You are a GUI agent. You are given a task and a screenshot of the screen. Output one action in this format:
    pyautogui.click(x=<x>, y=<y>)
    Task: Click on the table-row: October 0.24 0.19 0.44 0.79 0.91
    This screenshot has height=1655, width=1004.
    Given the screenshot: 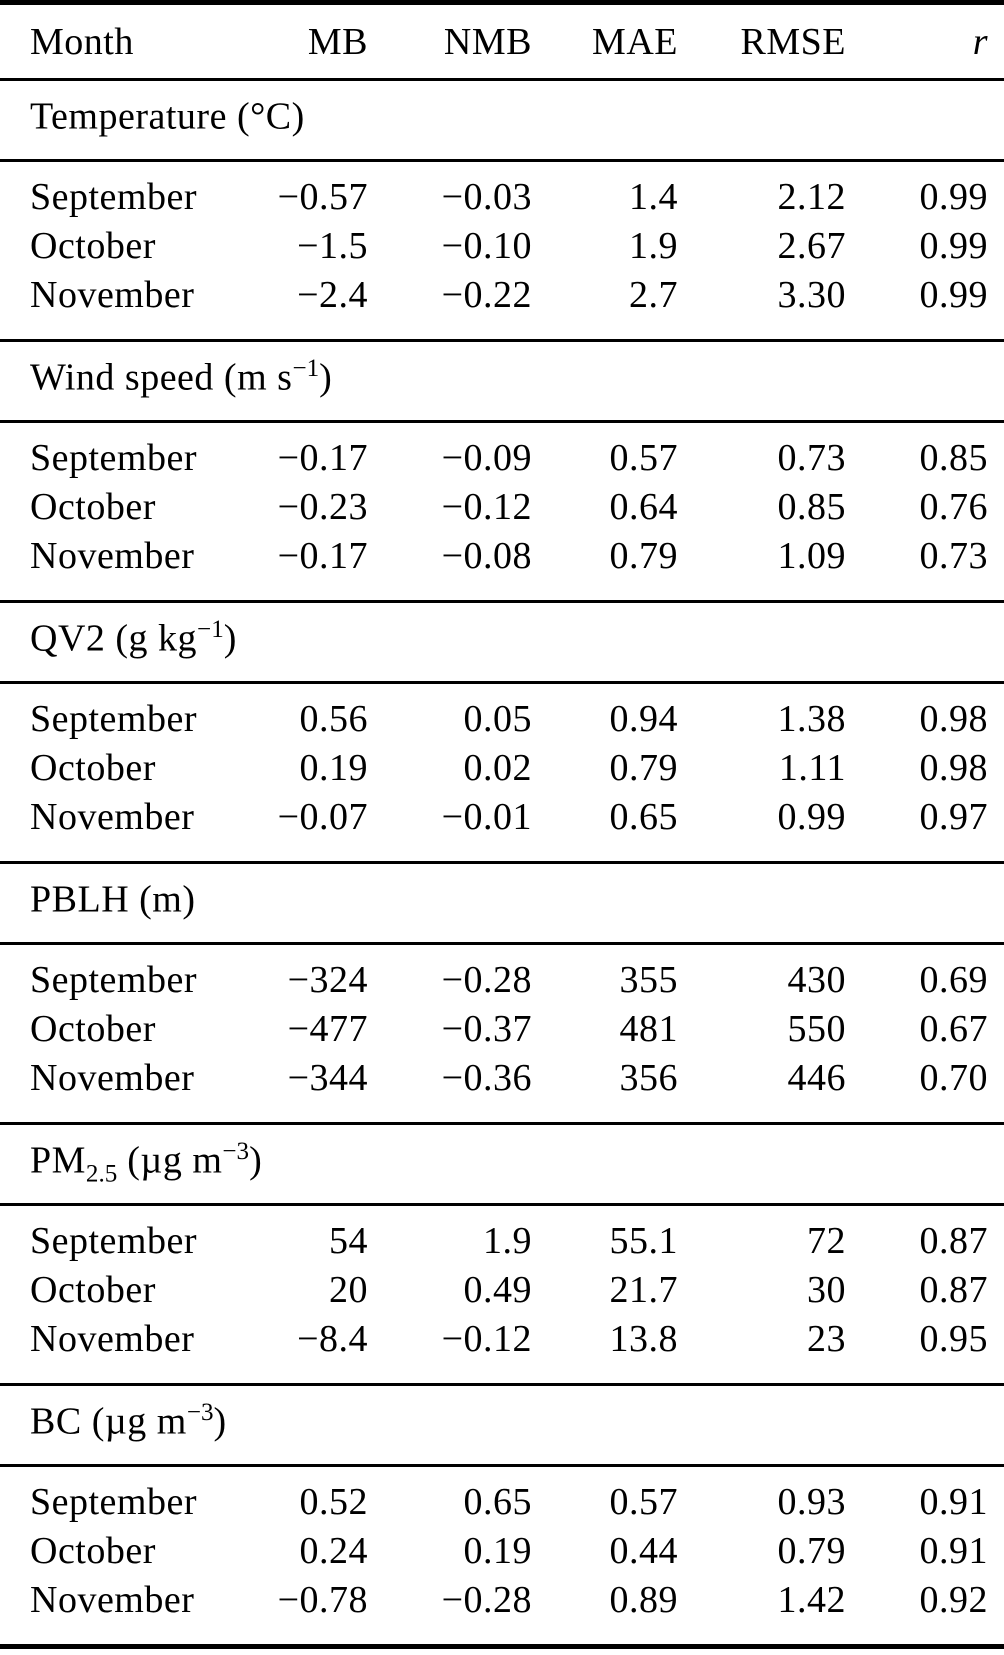 What is the action you would take?
    pyautogui.click(x=502, y=1550)
    